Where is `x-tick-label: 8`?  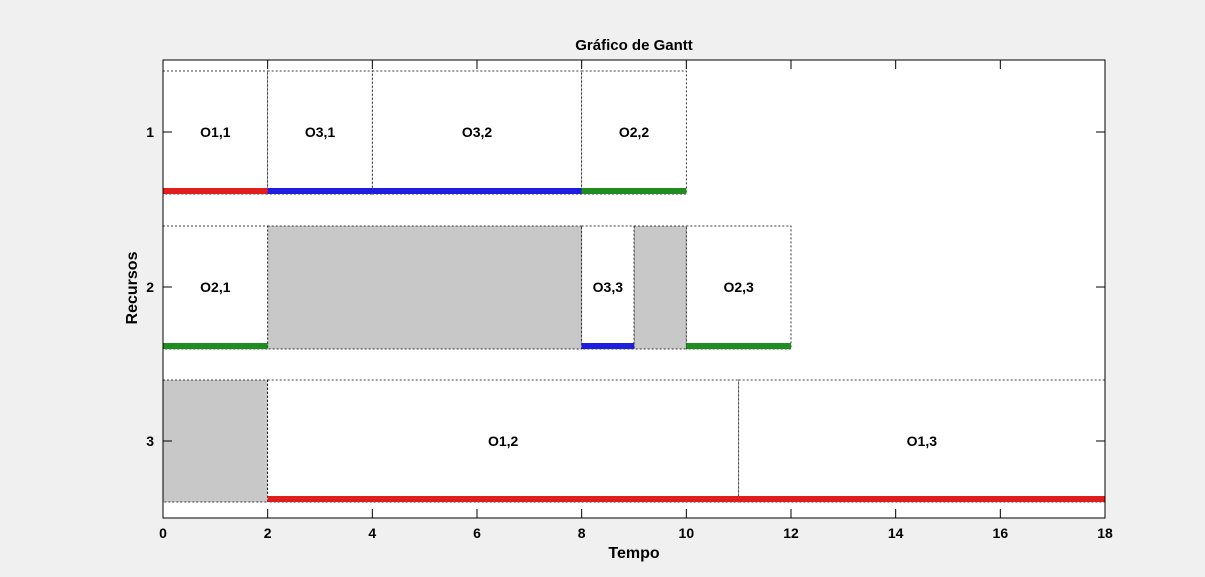
x-tick-label: 8 is located at coordinates (582, 533).